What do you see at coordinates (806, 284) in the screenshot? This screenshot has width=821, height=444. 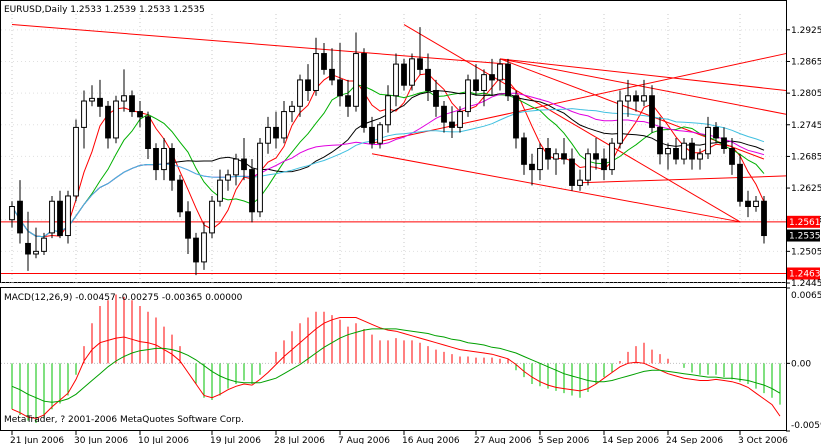 I see `price-tick-label: 1.2445` at bounding box center [806, 284].